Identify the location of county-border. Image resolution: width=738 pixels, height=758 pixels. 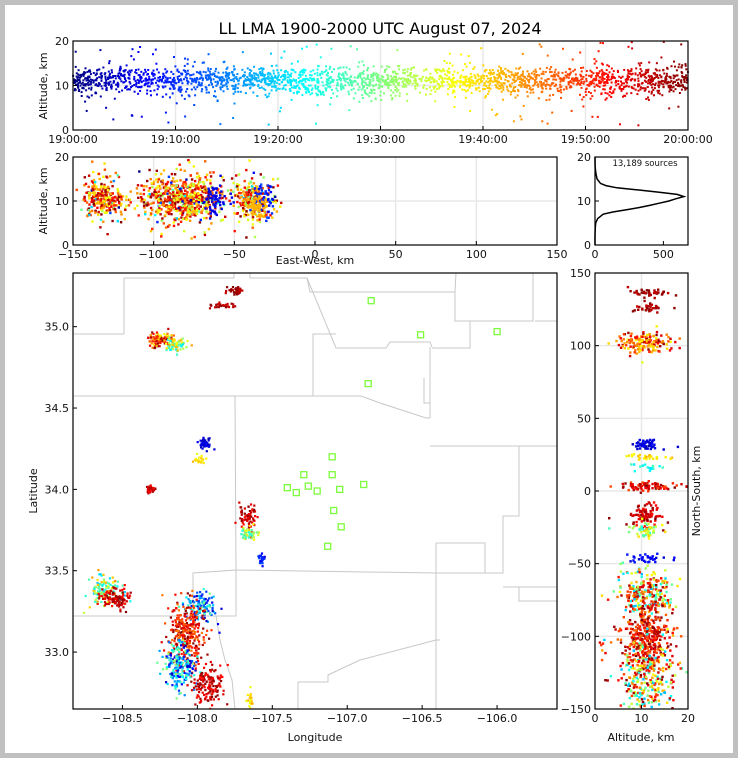
(461, 557).